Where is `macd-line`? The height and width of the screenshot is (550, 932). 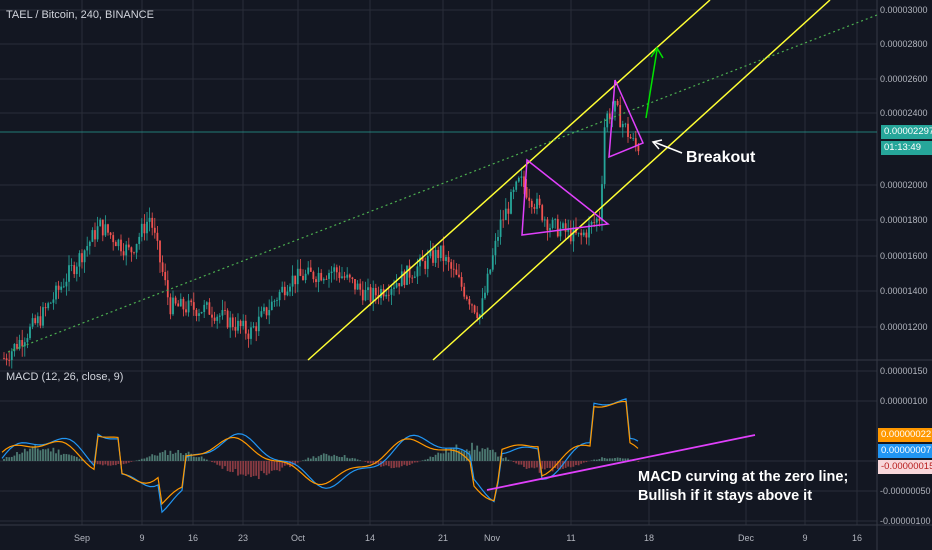
macd-line is located at coordinates (320, 456).